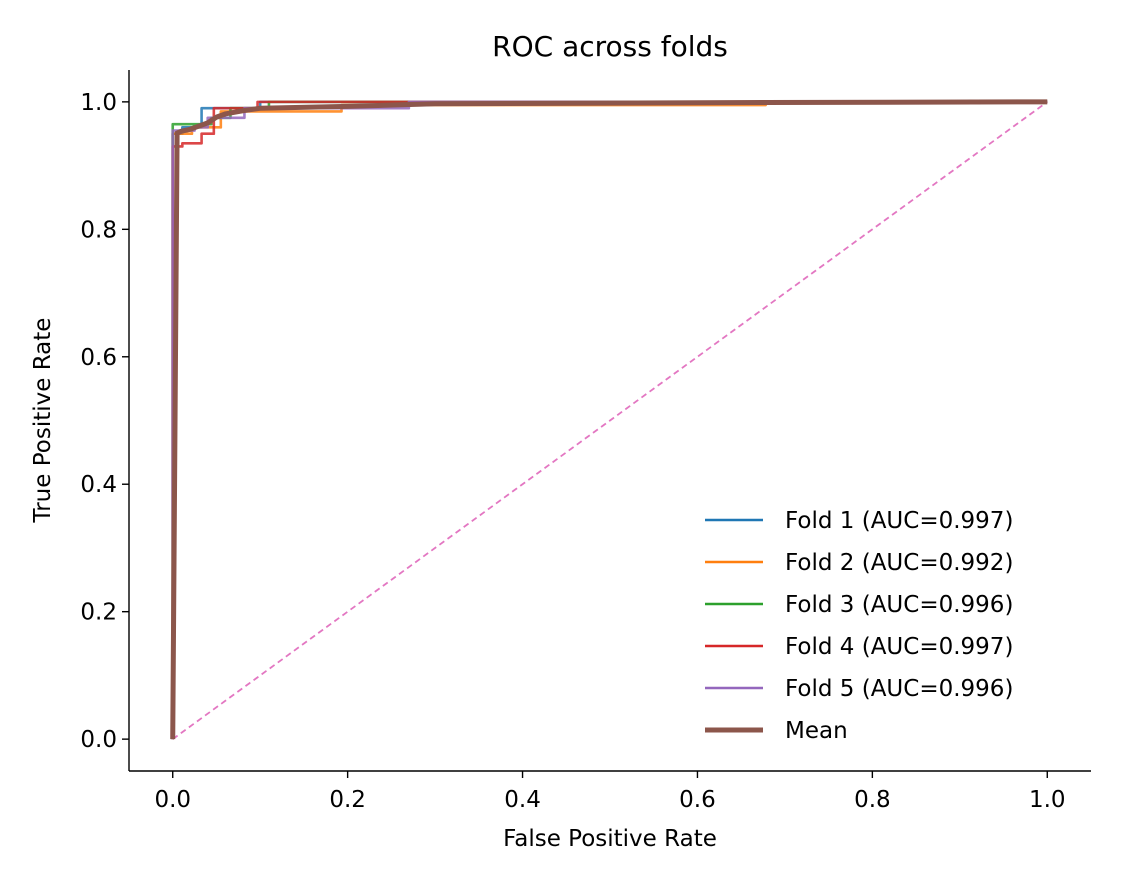  I want to click on x-tick-label: 0.4, so click(522, 800).